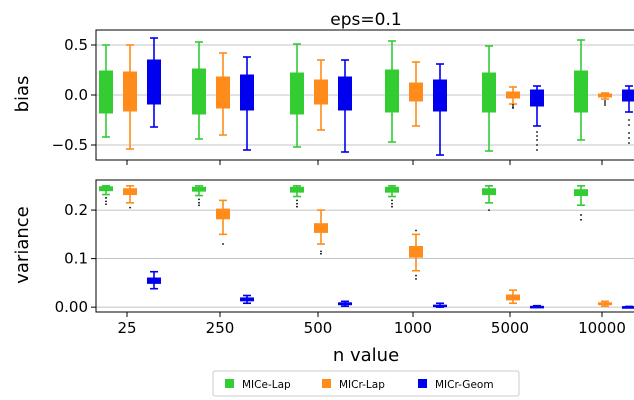 This screenshot has height=400, width=634. What do you see at coordinates (318, 328) in the screenshot?
I see `x-tick-label: 500` at bounding box center [318, 328].